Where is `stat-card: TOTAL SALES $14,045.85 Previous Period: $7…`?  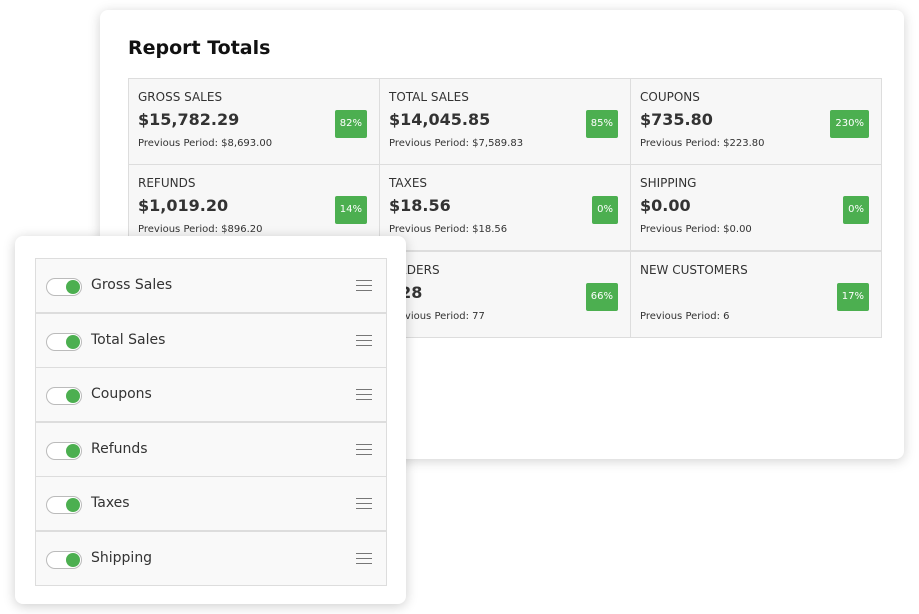
stat-card: TOTAL SALES $14,045.85 Previous Period: $7… is located at coordinates (505, 121).